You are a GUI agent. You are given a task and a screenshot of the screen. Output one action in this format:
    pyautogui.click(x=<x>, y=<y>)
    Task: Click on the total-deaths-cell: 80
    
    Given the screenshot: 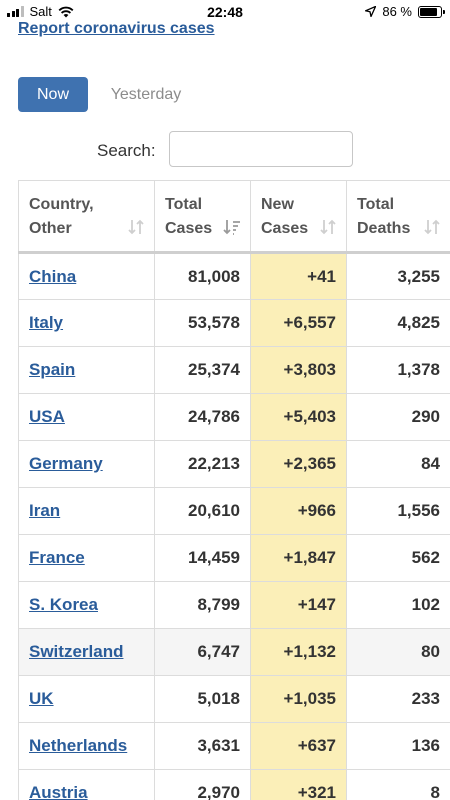 What is the action you would take?
    pyautogui.click(x=398, y=652)
    